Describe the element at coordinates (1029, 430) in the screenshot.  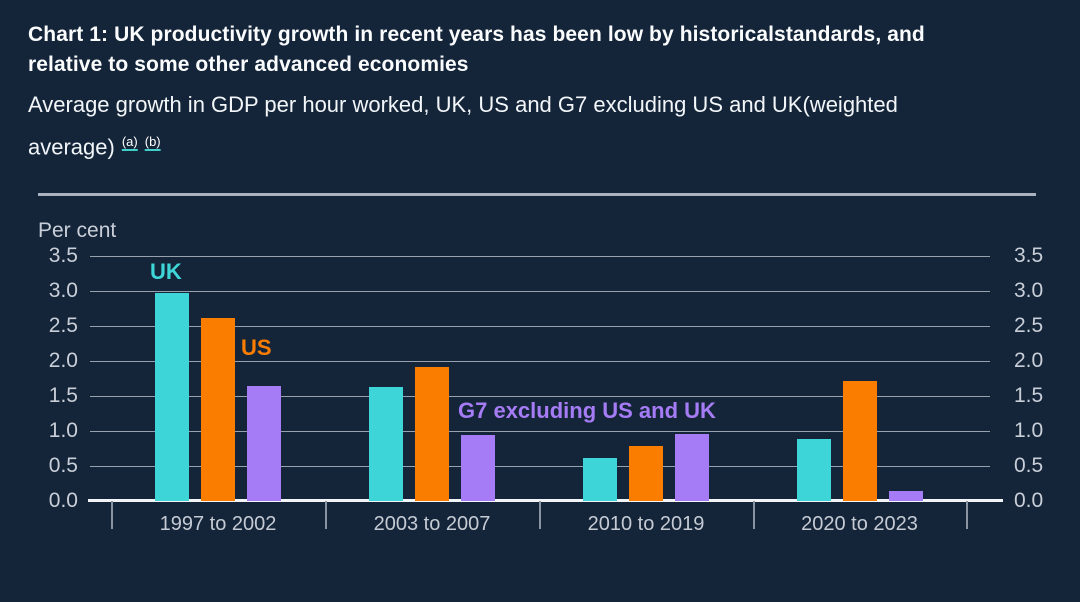
I see `y-axis-tick-label-right: 1.0` at that location.